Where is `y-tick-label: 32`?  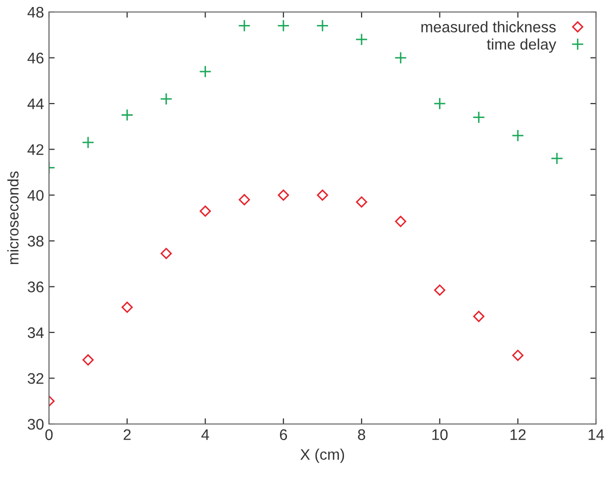 y-tick-label: 32 is located at coordinates (36, 378).